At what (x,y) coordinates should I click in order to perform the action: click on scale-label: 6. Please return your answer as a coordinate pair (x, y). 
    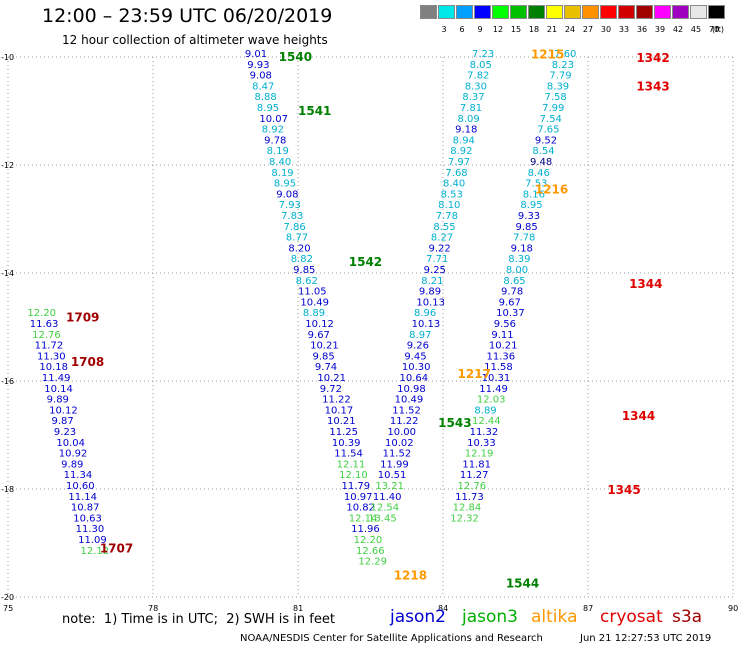
    Looking at the image, I should click on (462, 29).